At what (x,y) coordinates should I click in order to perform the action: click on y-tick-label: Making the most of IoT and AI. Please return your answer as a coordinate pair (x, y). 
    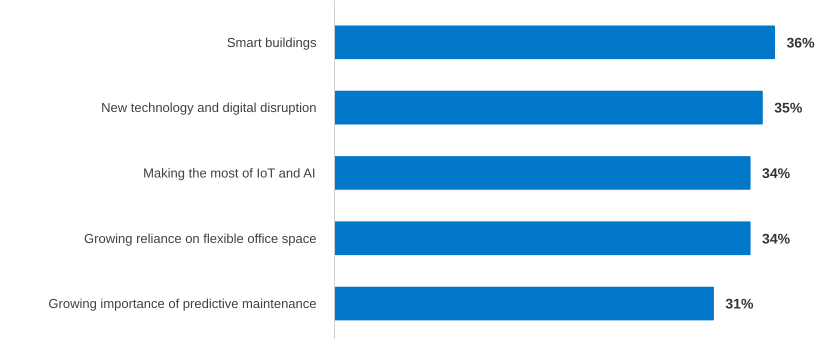
    Looking at the image, I should click on (229, 172).